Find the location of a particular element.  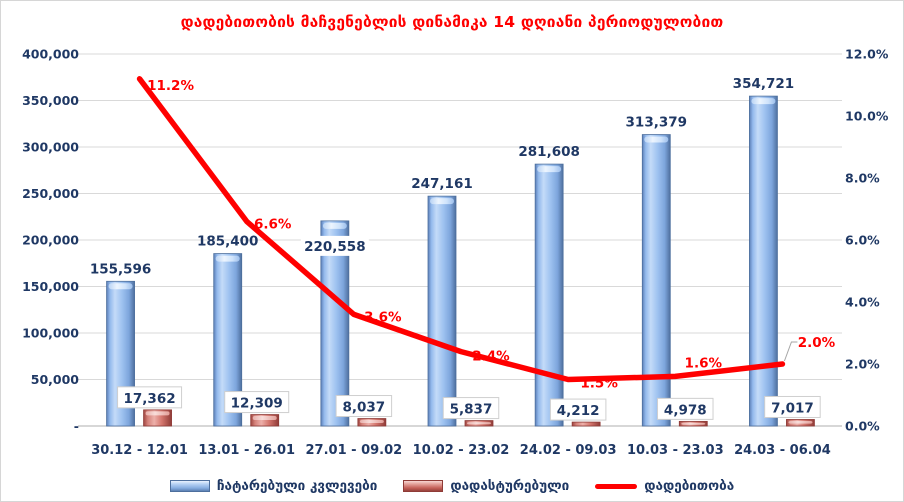

line-label-3: 2.4% is located at coordinates (491, 357).